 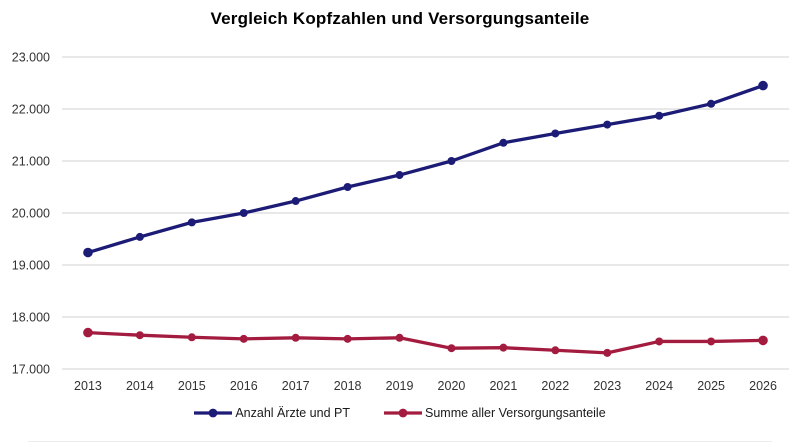 What do you see at coordinates (400, 441) in the screenshot?
I see `bottom-divider` at bounding box center [400, 441].